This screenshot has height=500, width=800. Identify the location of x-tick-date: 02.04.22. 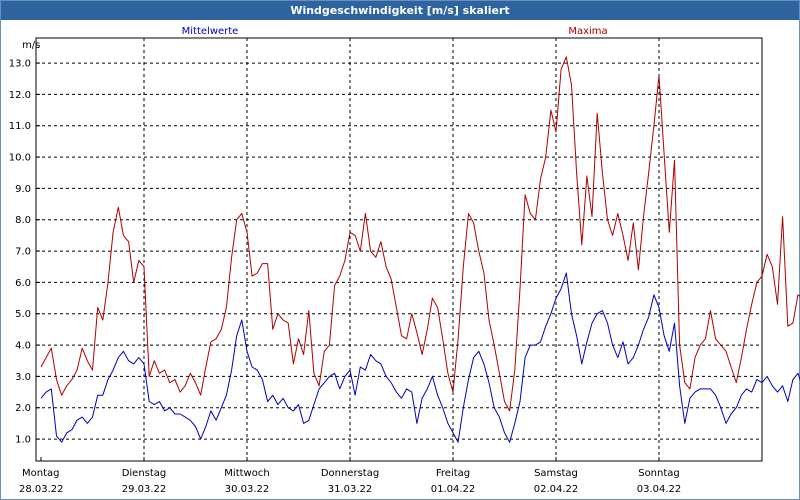
(556, 489).